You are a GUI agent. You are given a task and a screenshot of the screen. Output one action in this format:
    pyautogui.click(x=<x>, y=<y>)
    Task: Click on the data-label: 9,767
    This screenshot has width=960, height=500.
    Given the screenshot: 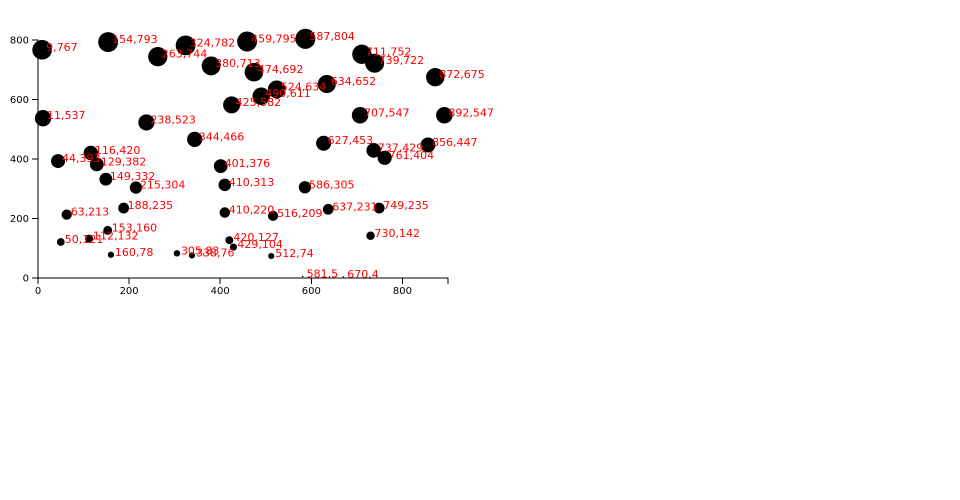 What is the action you would take?
    pyautogui.click(x=62, y=47)
    